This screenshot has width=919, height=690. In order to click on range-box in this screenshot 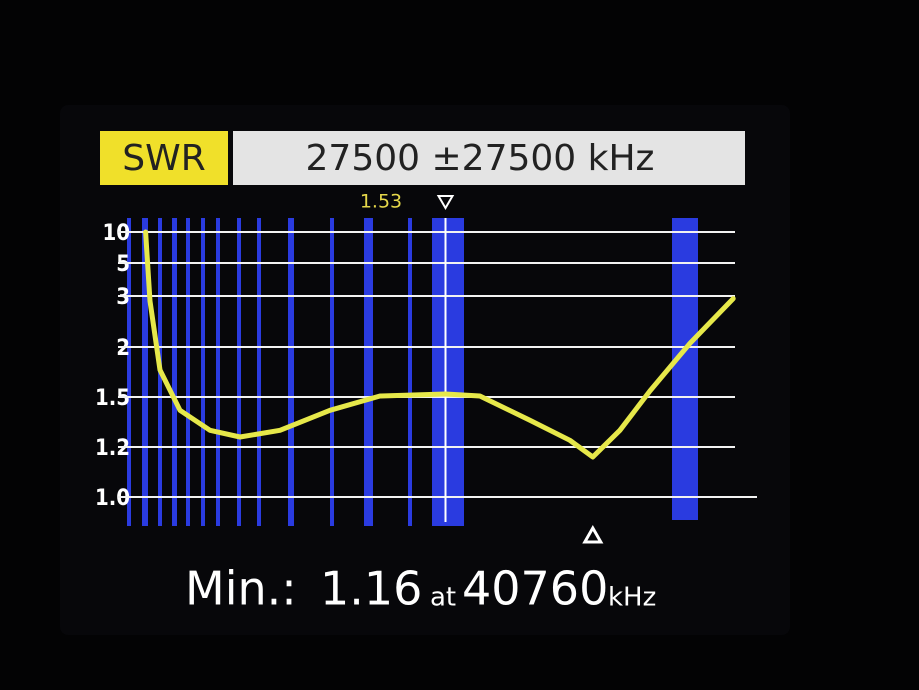, I will do `click(489, 158)`.